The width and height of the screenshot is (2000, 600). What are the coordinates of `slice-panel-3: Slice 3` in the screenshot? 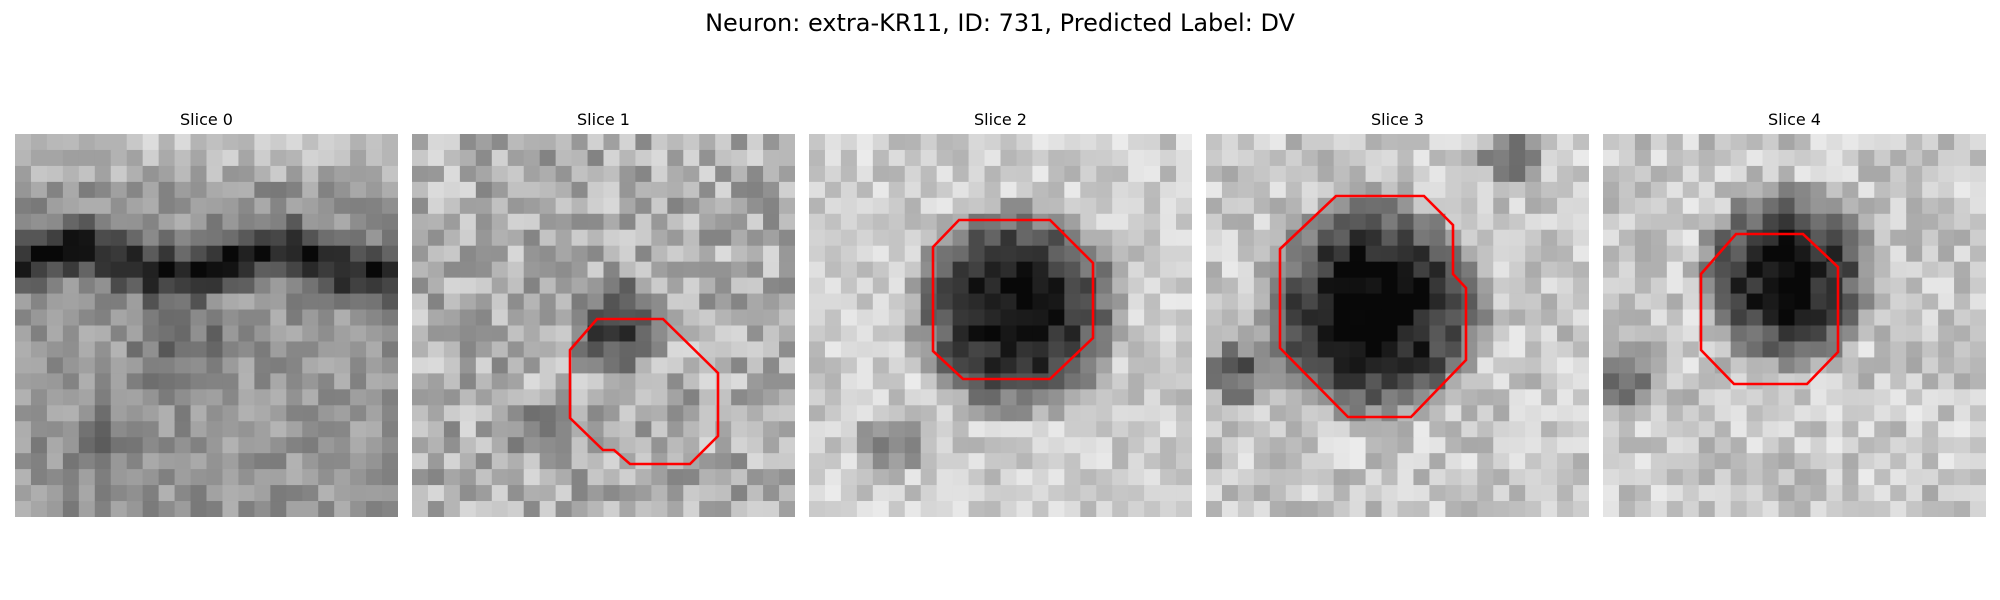 It's located at (1397, 313).